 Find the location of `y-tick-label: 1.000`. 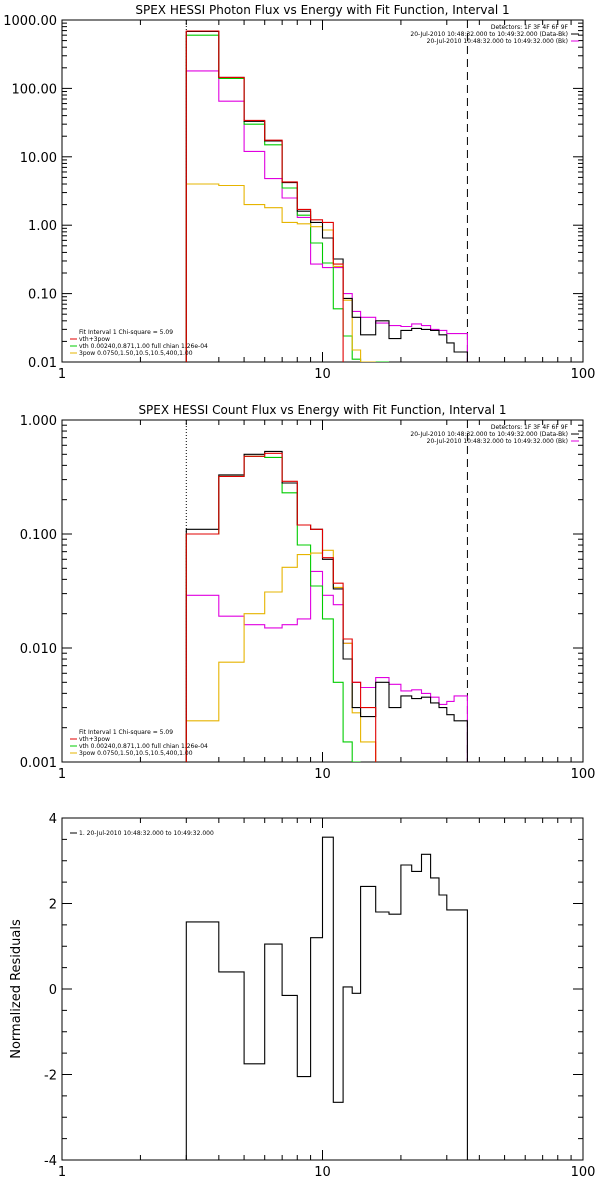

y-tick-label: 1.000 is located at coordinates (38, 421).